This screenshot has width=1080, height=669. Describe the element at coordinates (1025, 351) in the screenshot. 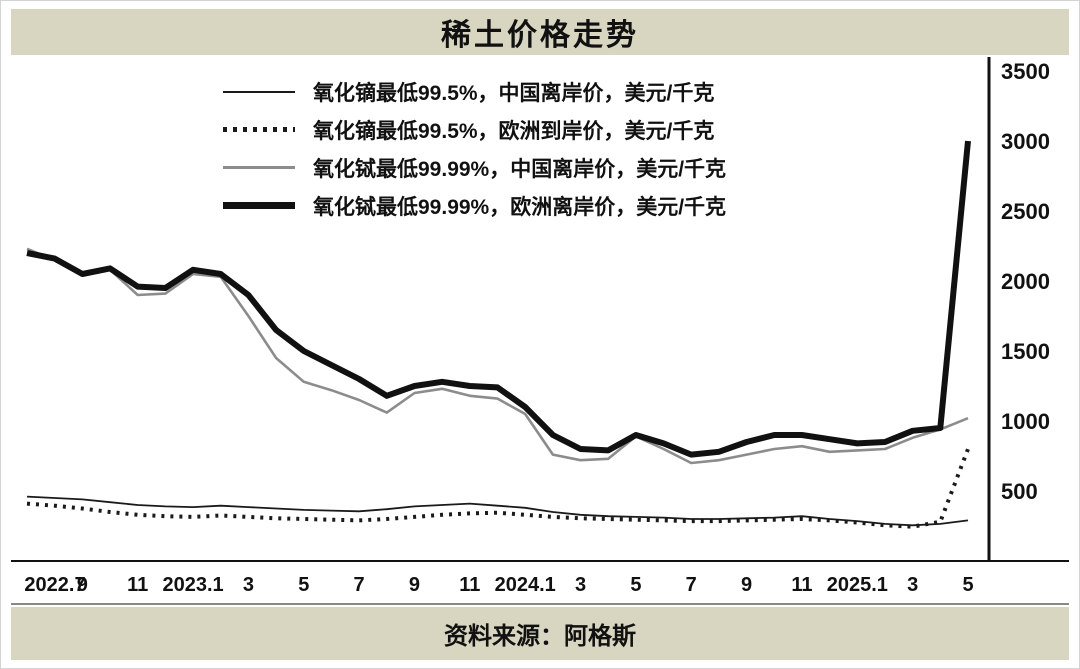

I see `y-axis-label: 1500` at that location.